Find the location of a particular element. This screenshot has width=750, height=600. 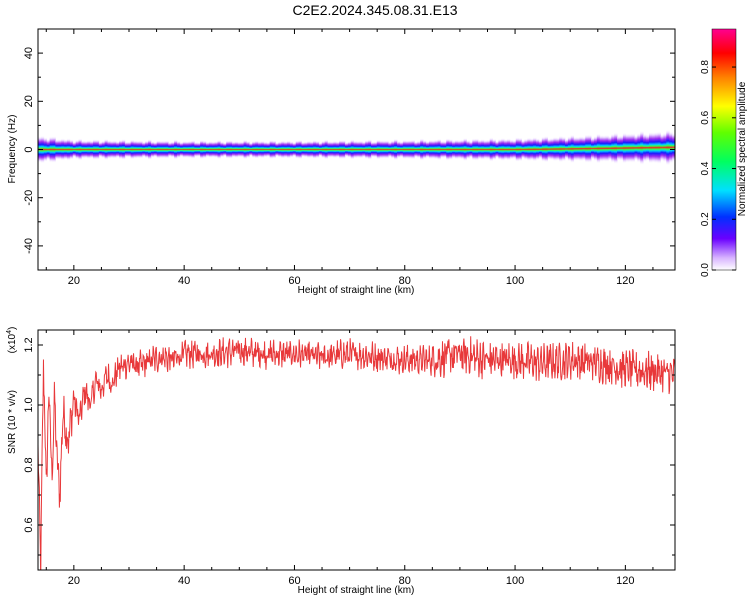

snr-multiplier: (x104) is located at coordinates (12, 340).